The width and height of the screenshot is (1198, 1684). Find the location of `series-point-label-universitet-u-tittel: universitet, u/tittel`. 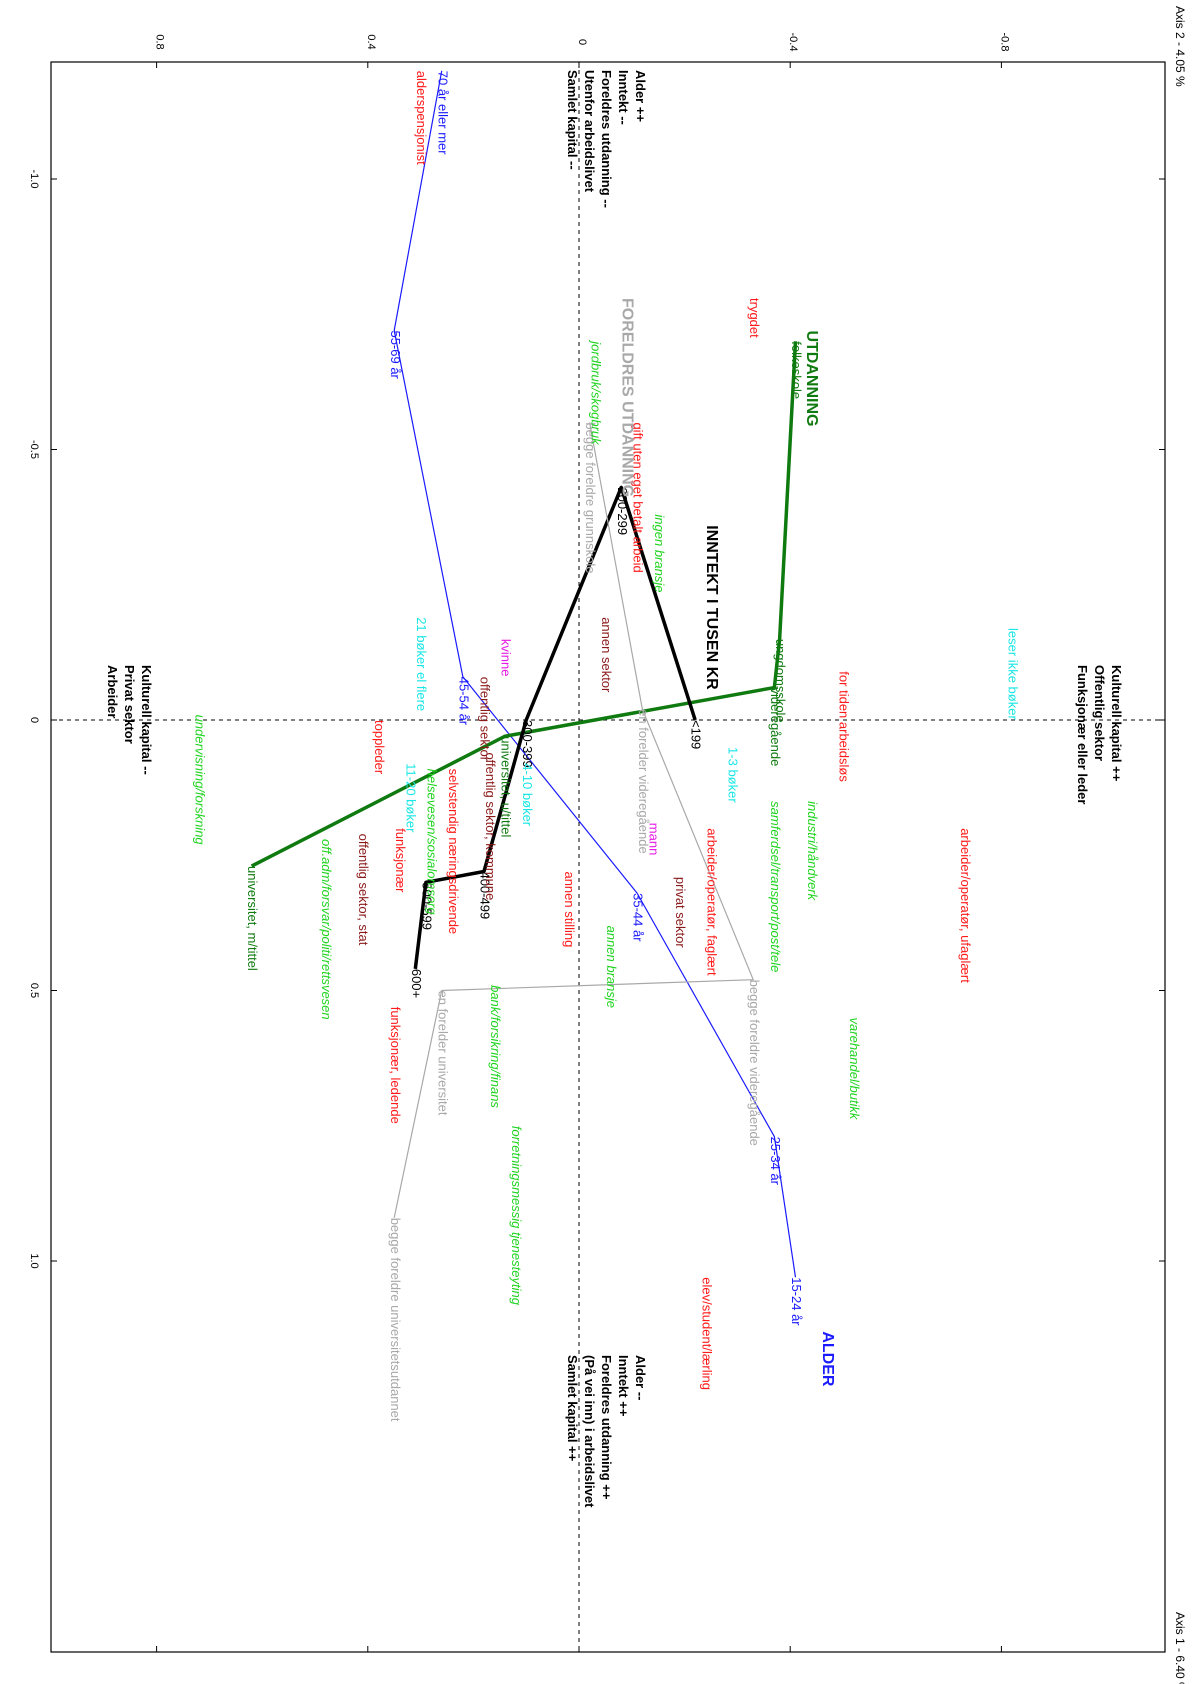

series-point-label-universitet-u-tittel: universitet, u/tittel is located at coordinates (506, 786).